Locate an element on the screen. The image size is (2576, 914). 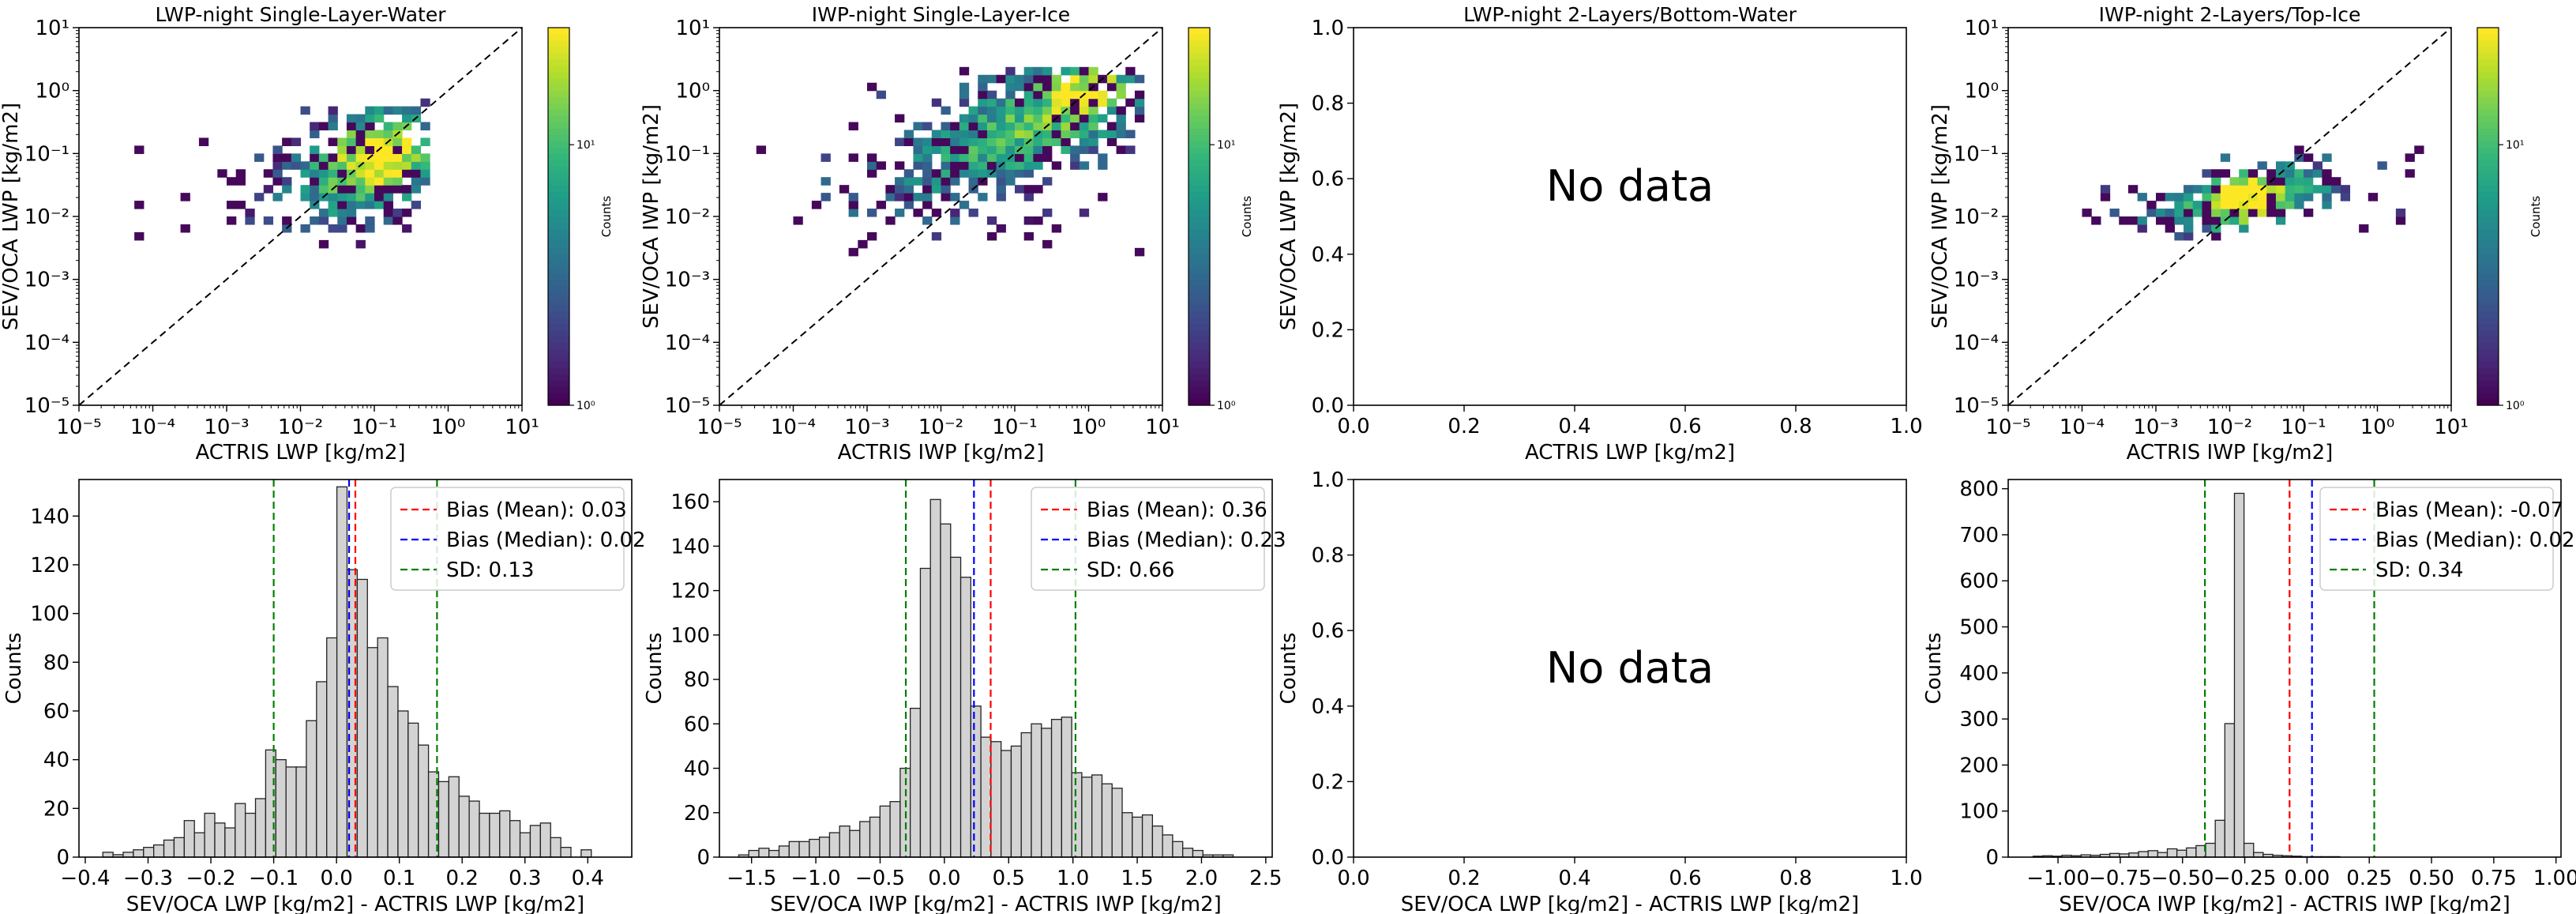
legend-entry: Bias (Median): 0.02 is located at coordinates (2475, 540).